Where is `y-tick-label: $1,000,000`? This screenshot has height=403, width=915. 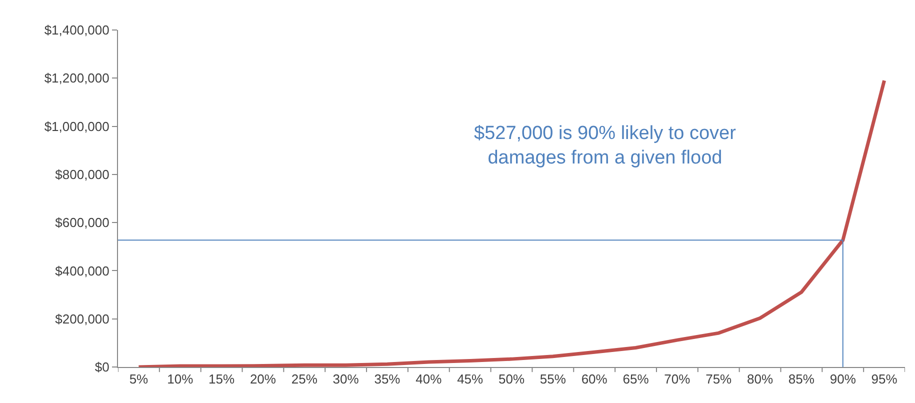 y-tick-label: $1,000,000 is located at coordinates (77, 126).